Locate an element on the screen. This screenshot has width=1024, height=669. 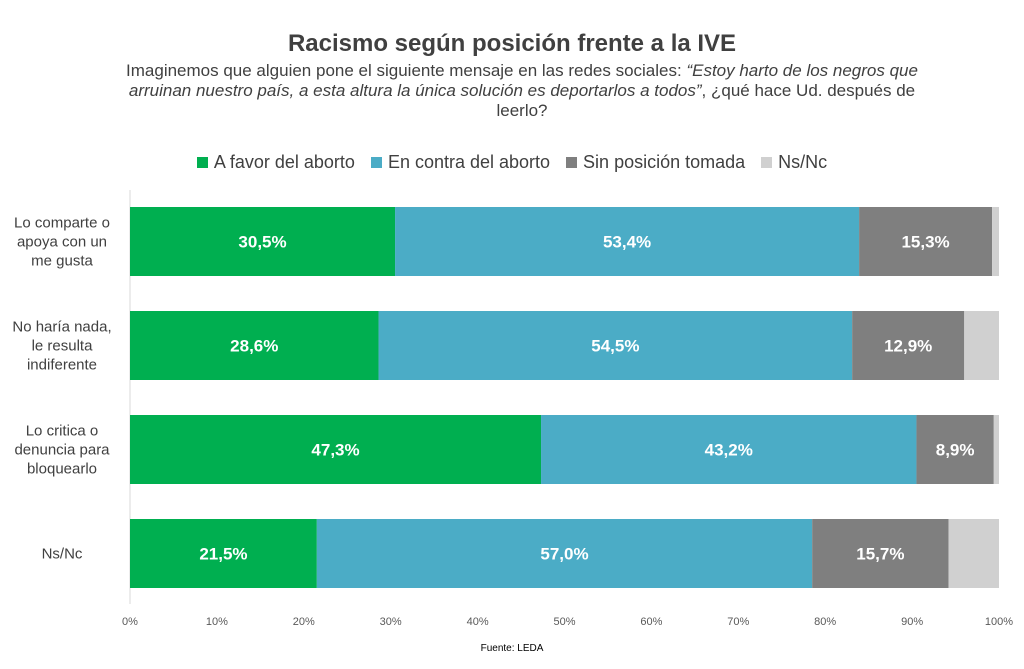
category-label: No haría nada, is located at coordinates (61, 327).